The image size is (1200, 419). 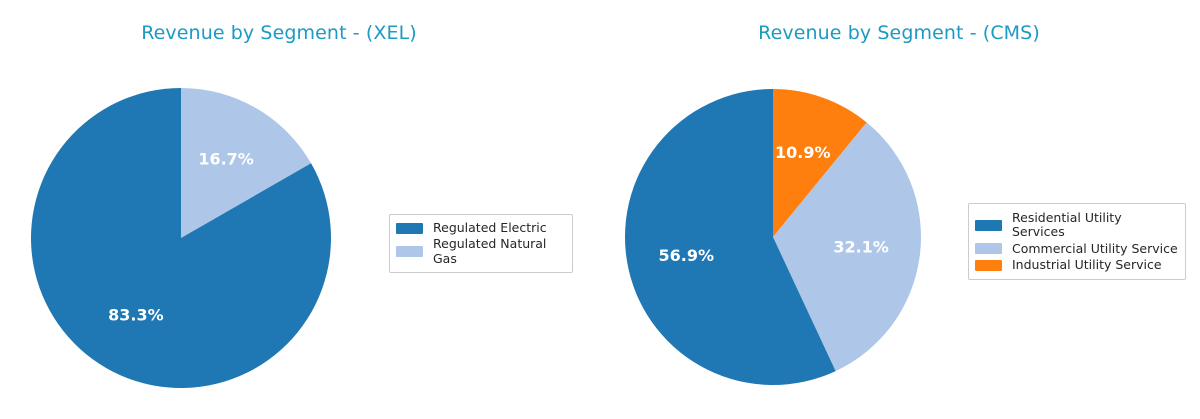 What do you see at coordinates (226, 159) in the screenshot?
I see `pie-slice-label: 16.7%` at bounding box center [226, 159].